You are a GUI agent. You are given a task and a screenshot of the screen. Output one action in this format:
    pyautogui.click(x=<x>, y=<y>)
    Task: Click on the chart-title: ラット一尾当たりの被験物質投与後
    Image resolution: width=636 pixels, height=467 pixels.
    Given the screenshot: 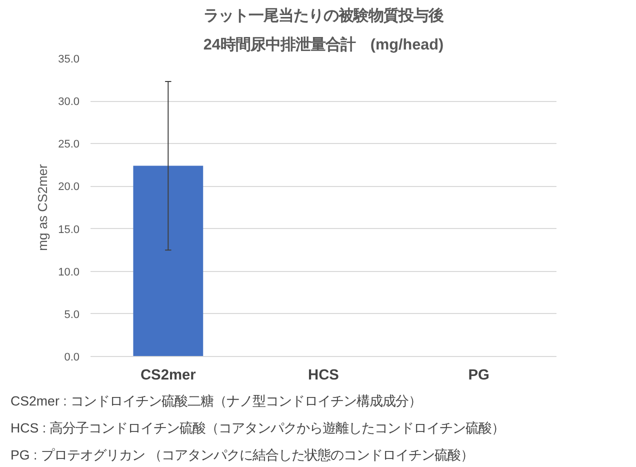 What is the action you would take?
    pyautogui.click(x=324, y=15)
    